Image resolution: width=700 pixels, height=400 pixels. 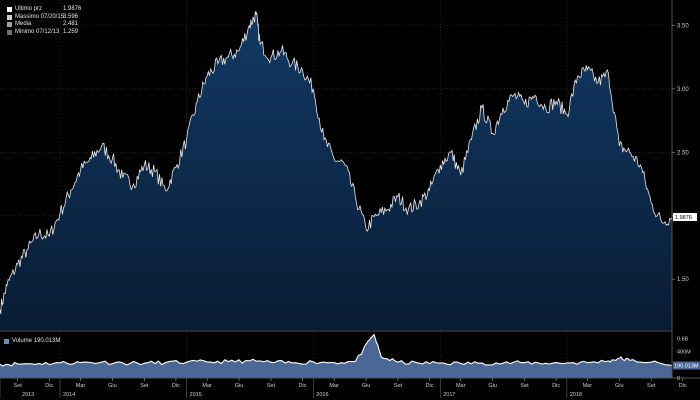 I want to click on volume-line, so click(x=336, y=350).